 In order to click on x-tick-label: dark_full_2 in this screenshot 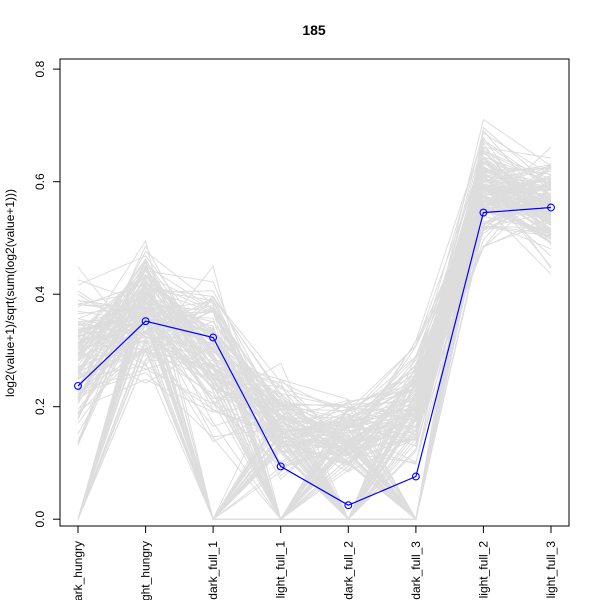, I will do `click(348, 570)`.